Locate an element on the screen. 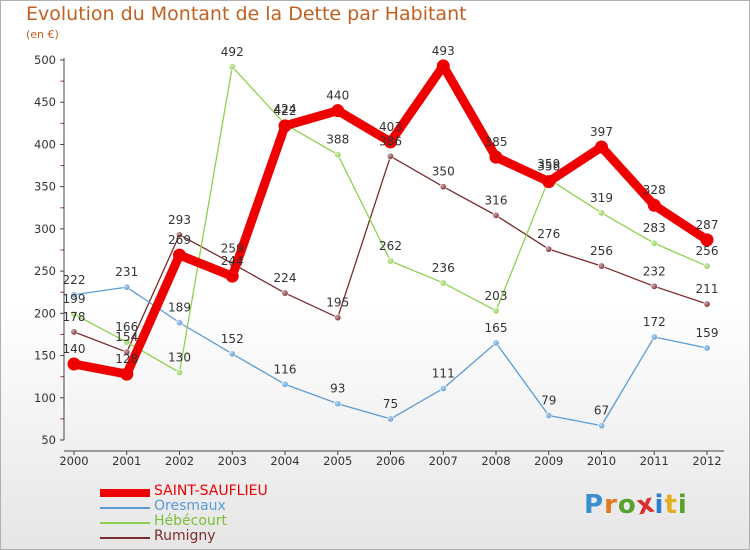 The image size is (750, 550). proxiti-logo: Proxiti is located at coordinates (636, 504).